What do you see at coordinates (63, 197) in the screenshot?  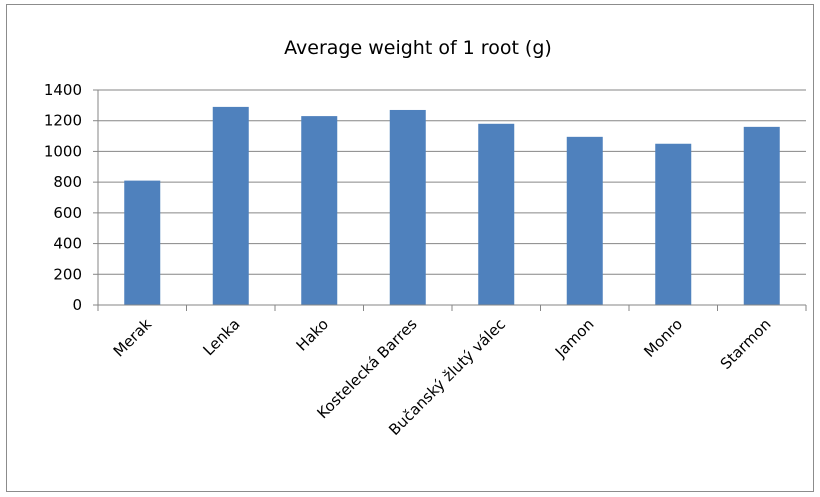 I see `y-tick-labels: 0 200 400 600 800 1000 1200 1400` at bounding box center [63, 197].